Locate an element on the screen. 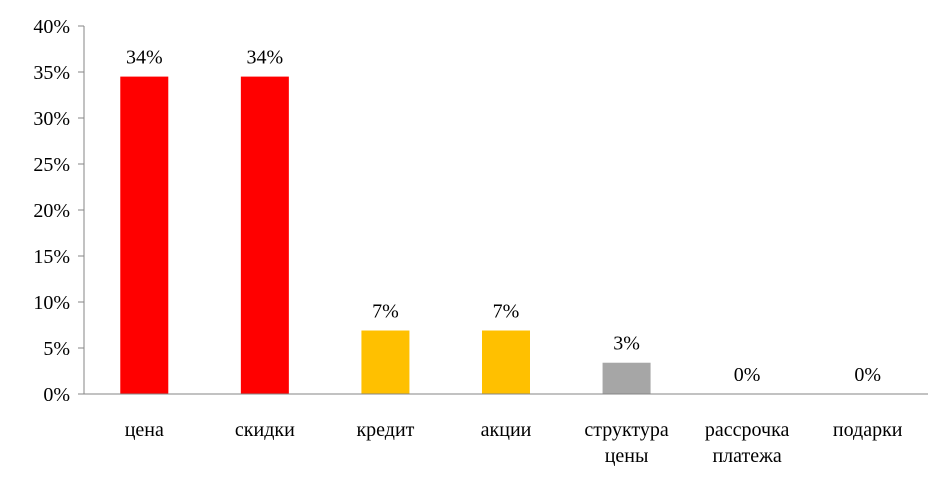  y-tick-label: 15% is located at coordinates (51, 257).